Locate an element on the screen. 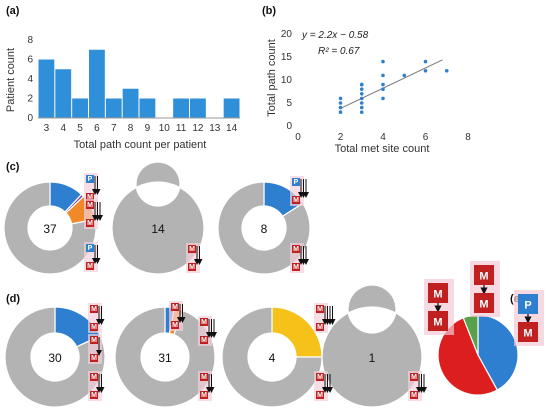 The height and width of the screenshot is (416, 550). y-tick-label: 10 is located at coordinates (287, 80).